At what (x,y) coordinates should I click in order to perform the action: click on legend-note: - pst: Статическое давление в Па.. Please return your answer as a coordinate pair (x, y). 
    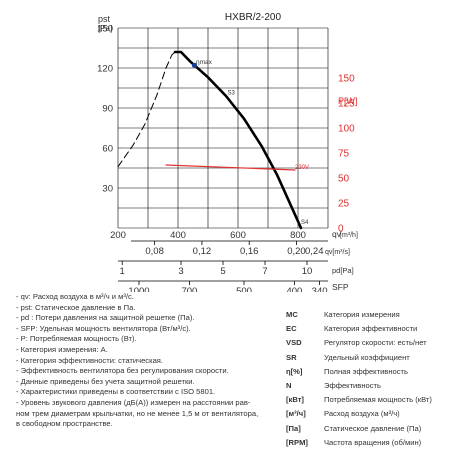
    Looking at the image, I should click on (76, 307).